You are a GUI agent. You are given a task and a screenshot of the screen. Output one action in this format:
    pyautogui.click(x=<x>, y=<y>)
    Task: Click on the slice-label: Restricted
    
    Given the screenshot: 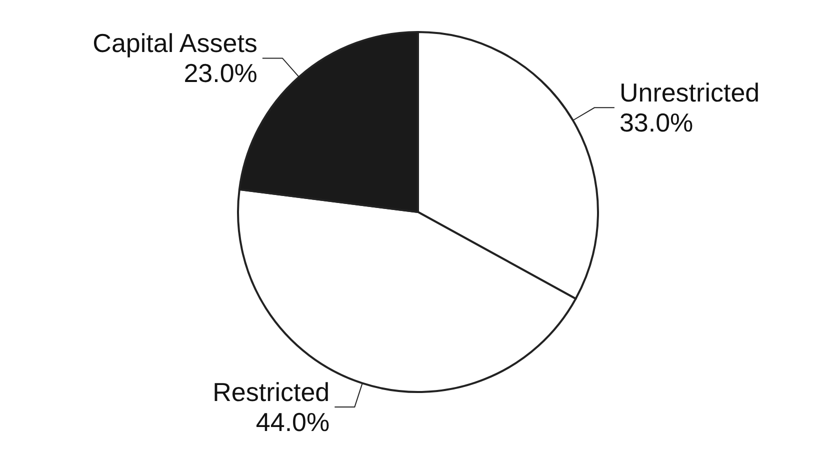 What is the action you would take?
    pyautogui.click(x=271, y=391)
    